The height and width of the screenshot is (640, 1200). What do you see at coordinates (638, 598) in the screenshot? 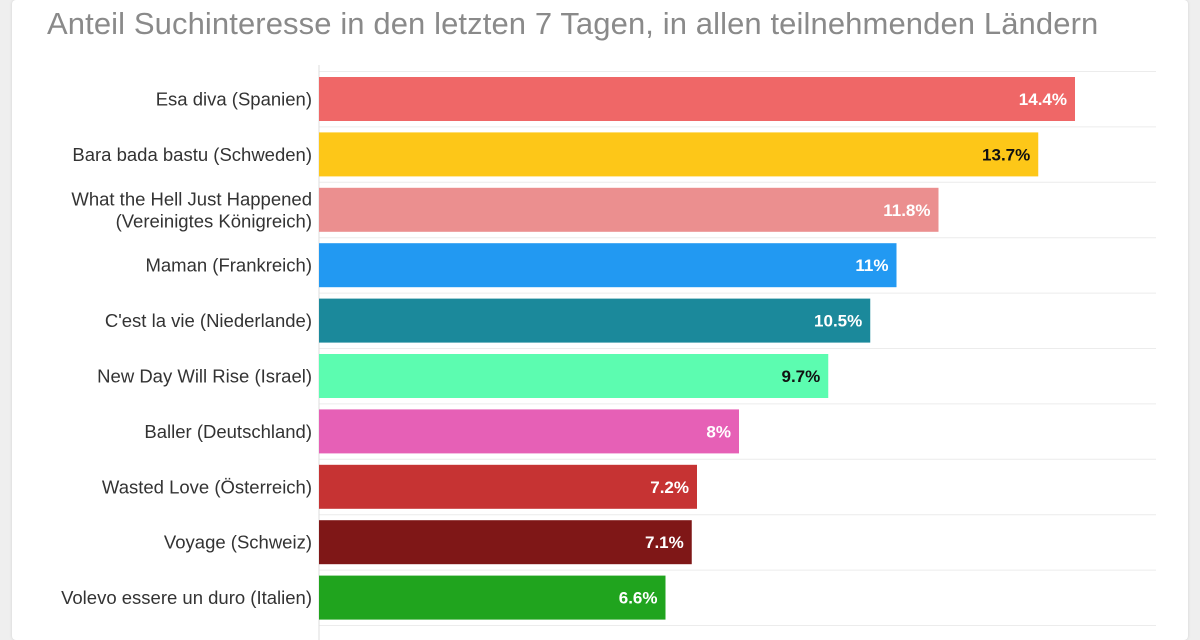
I see `bar-value-label: 6.6%` at bounding box center [638, 598].